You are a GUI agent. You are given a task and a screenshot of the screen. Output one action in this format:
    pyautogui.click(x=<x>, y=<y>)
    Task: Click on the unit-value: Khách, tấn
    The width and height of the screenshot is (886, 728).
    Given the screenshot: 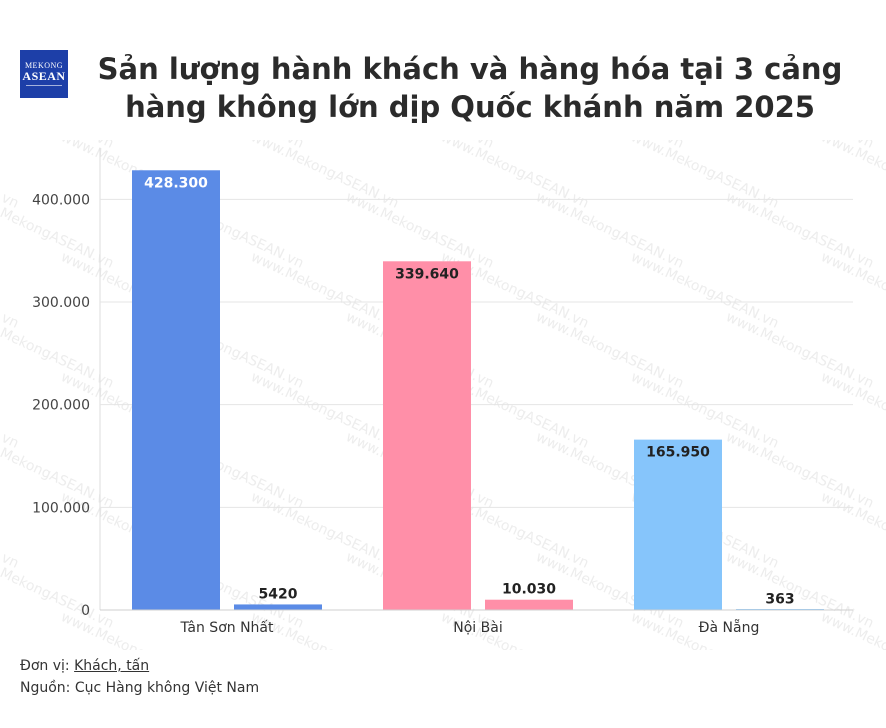 What is the action you would take?
    pyautogui.click(x=112, y=666)
    